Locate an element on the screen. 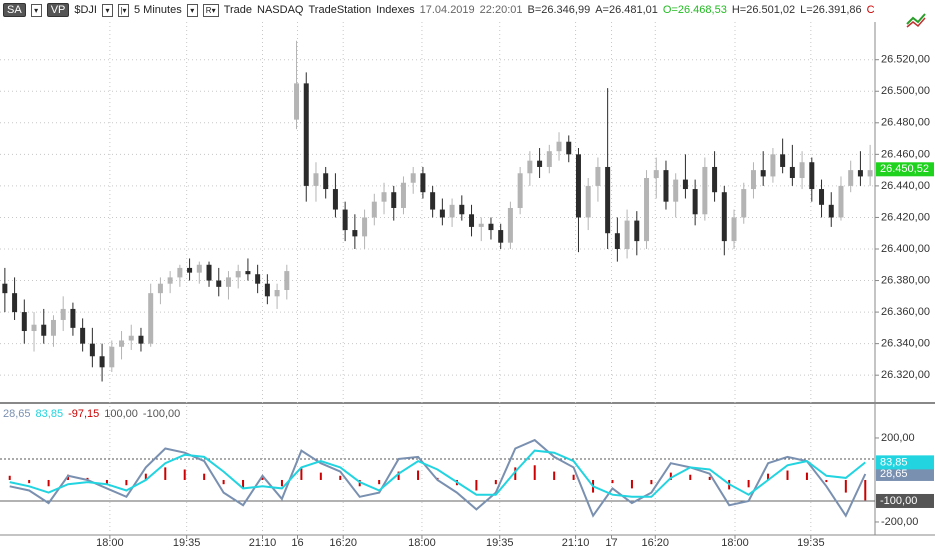 This screenshot has height=550, width=935. level-tag is located at coordinates (905, 500).